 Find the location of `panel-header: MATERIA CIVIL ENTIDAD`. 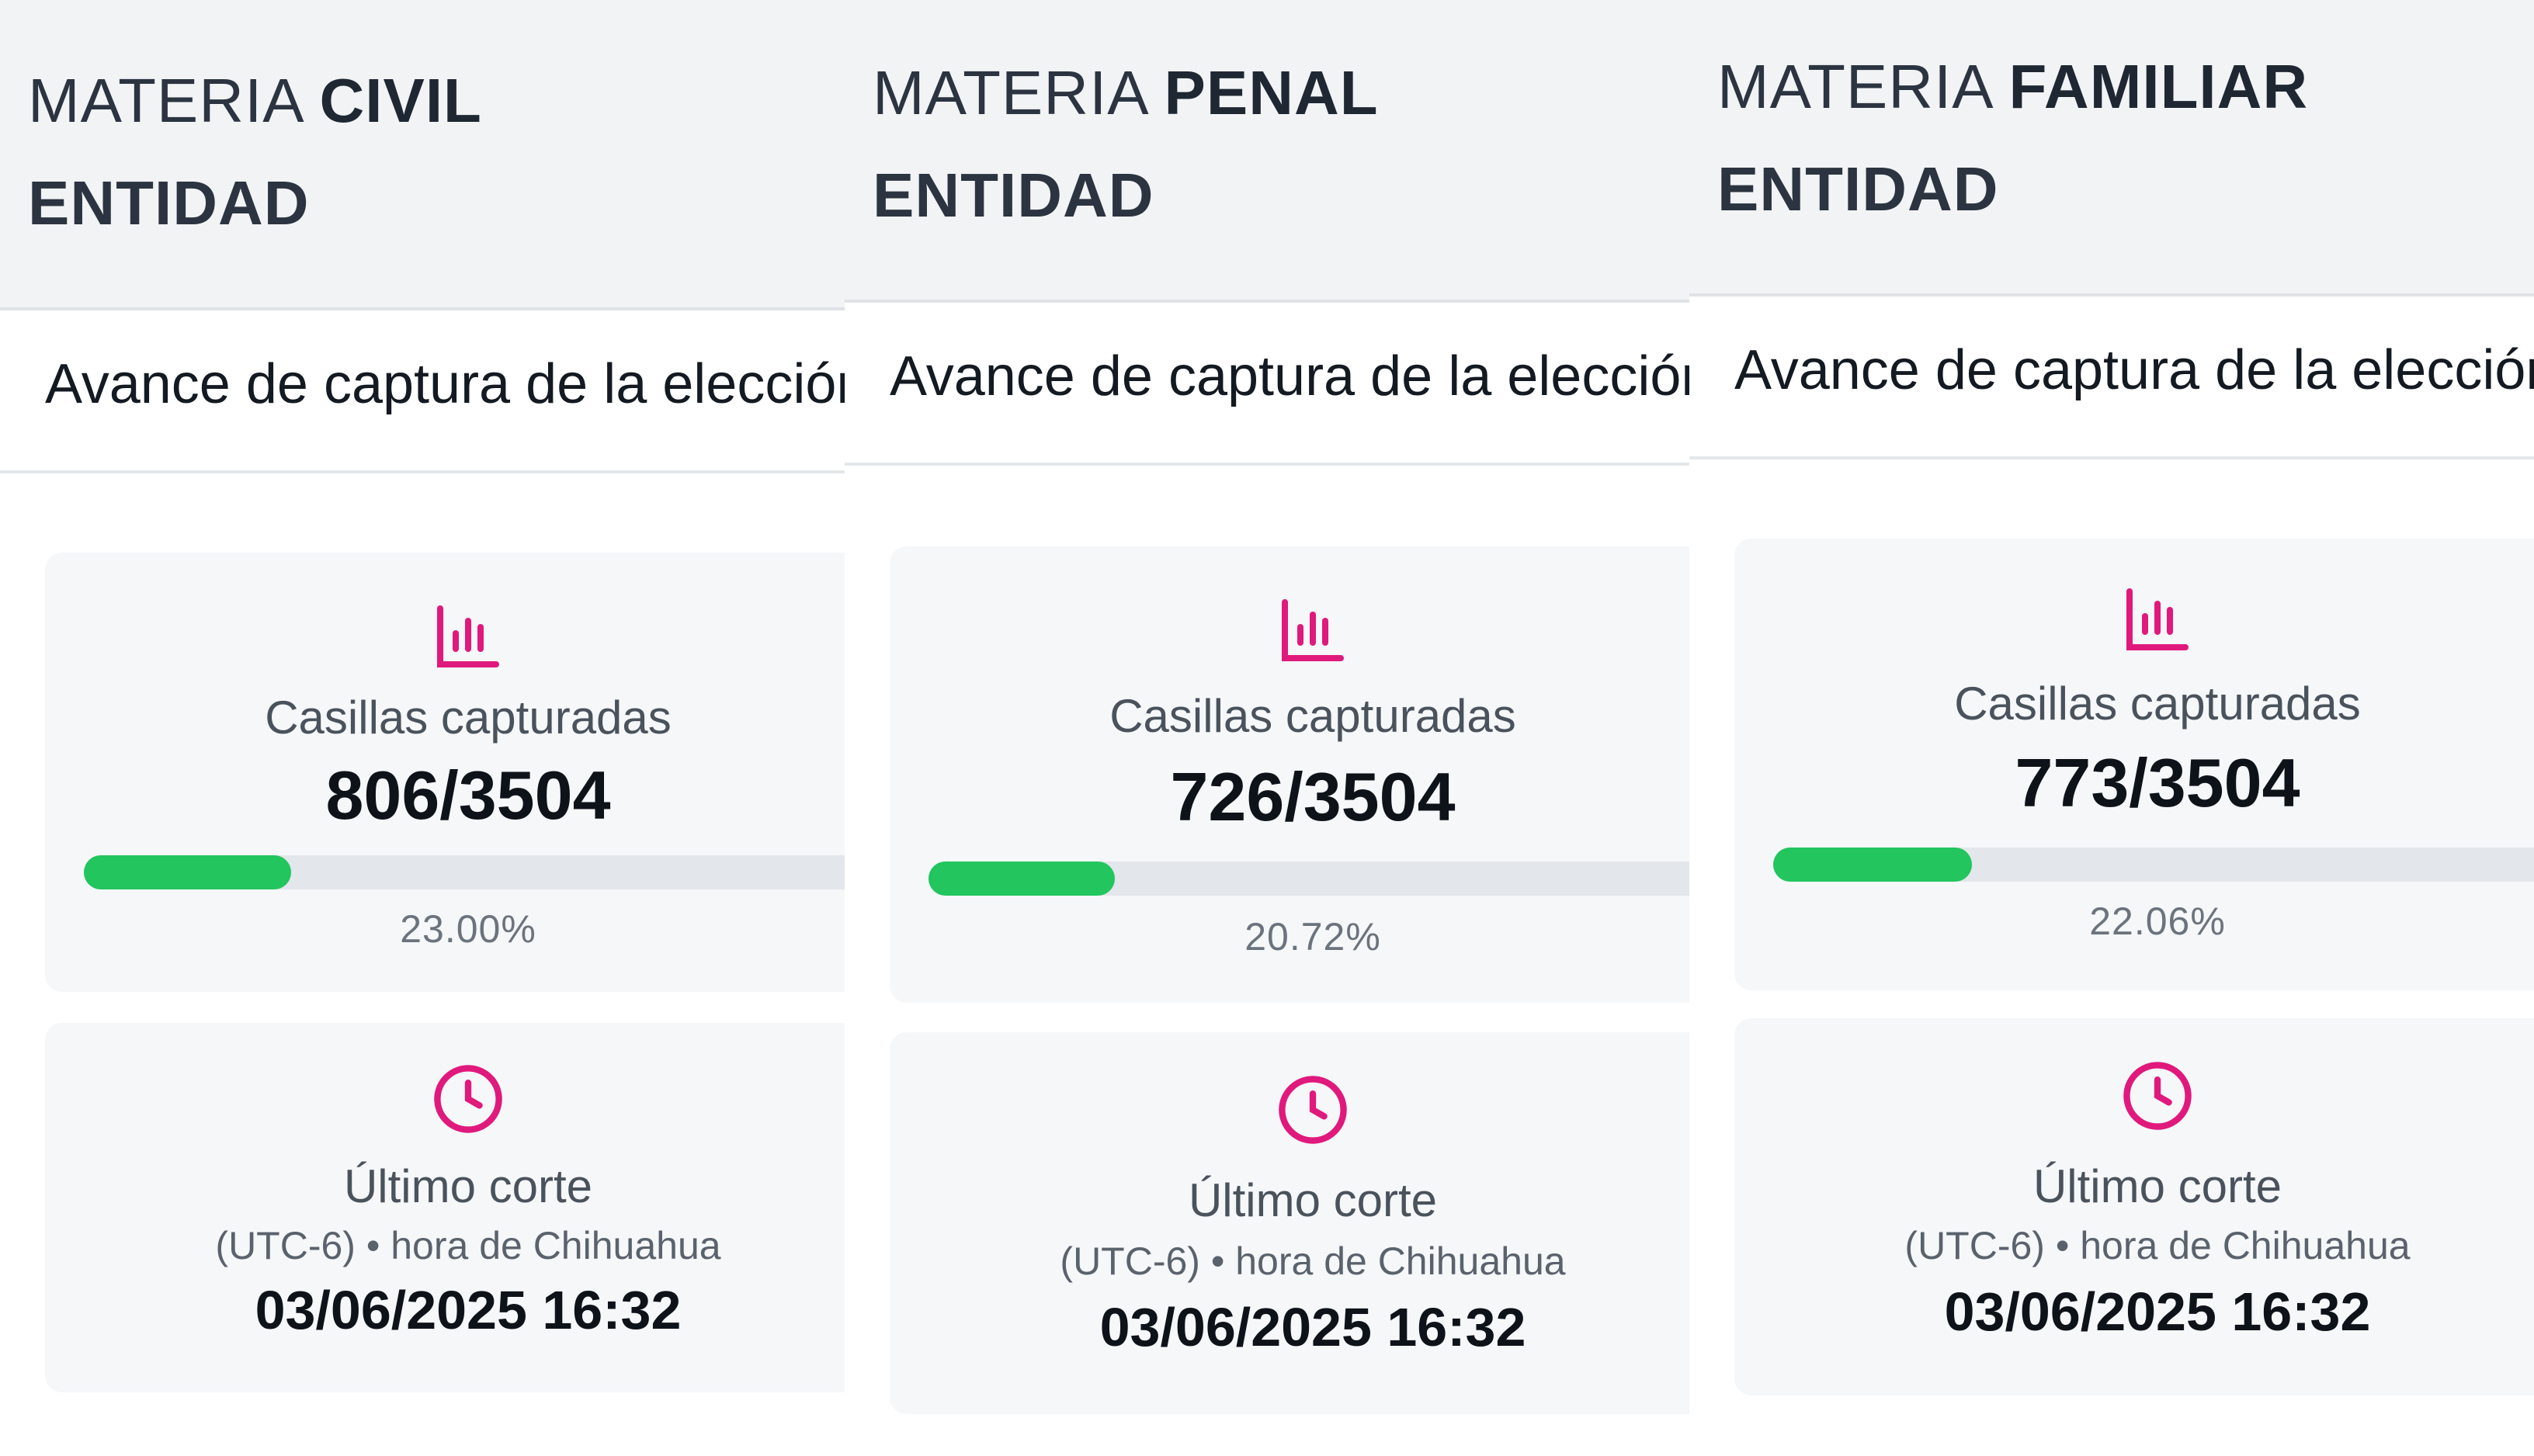

panel-header: MATERIA CIVIL ENTIDAD is located at coordinates (423, 155).